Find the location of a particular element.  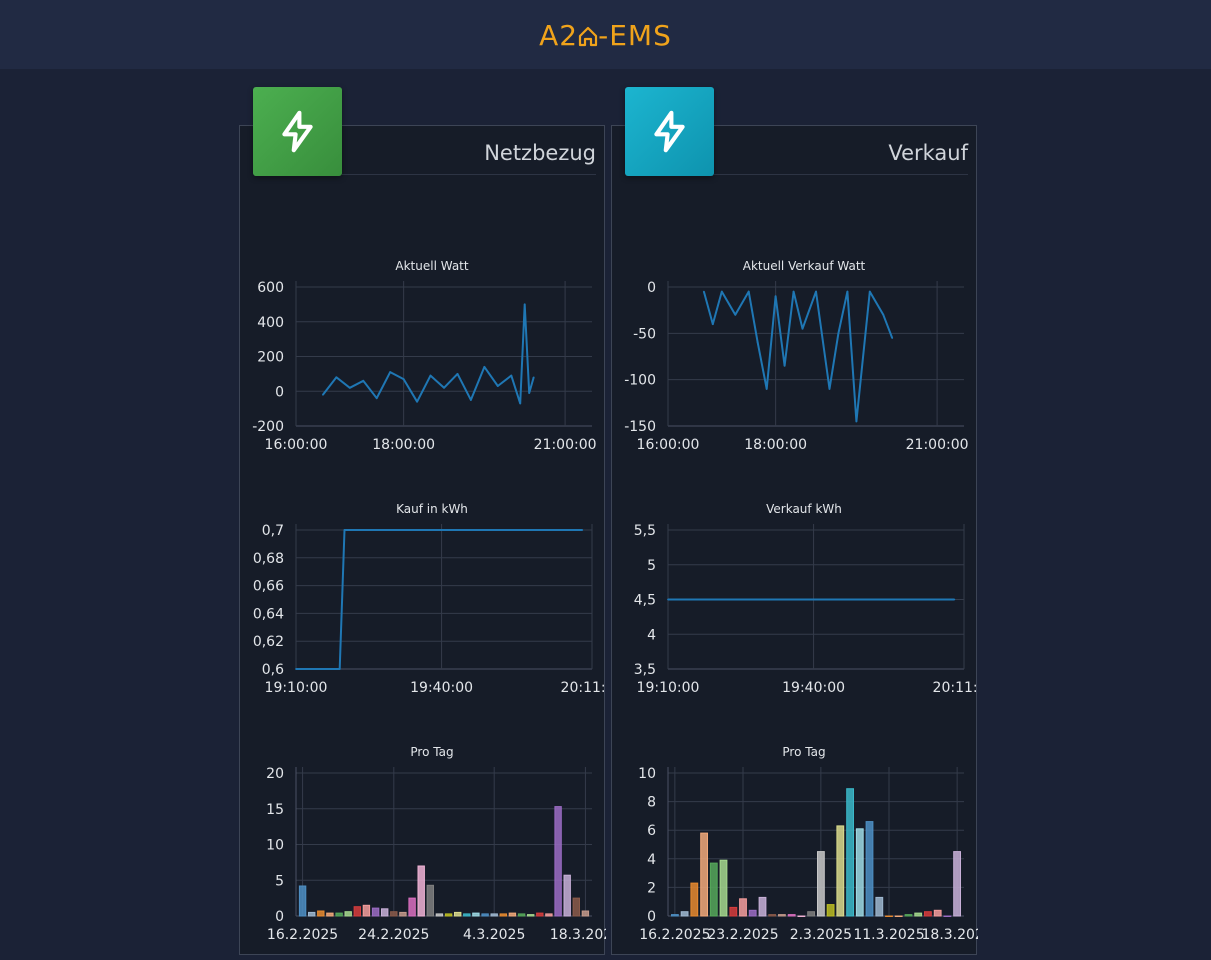

y-tick-label: 3,5 is located at coordinates (645, 670).